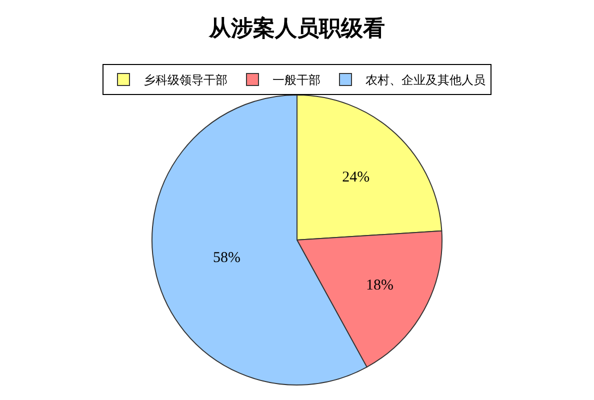 The height and width of the screenshot is (400, 594). I want to click on data-label: 58%, so click(227, 258).